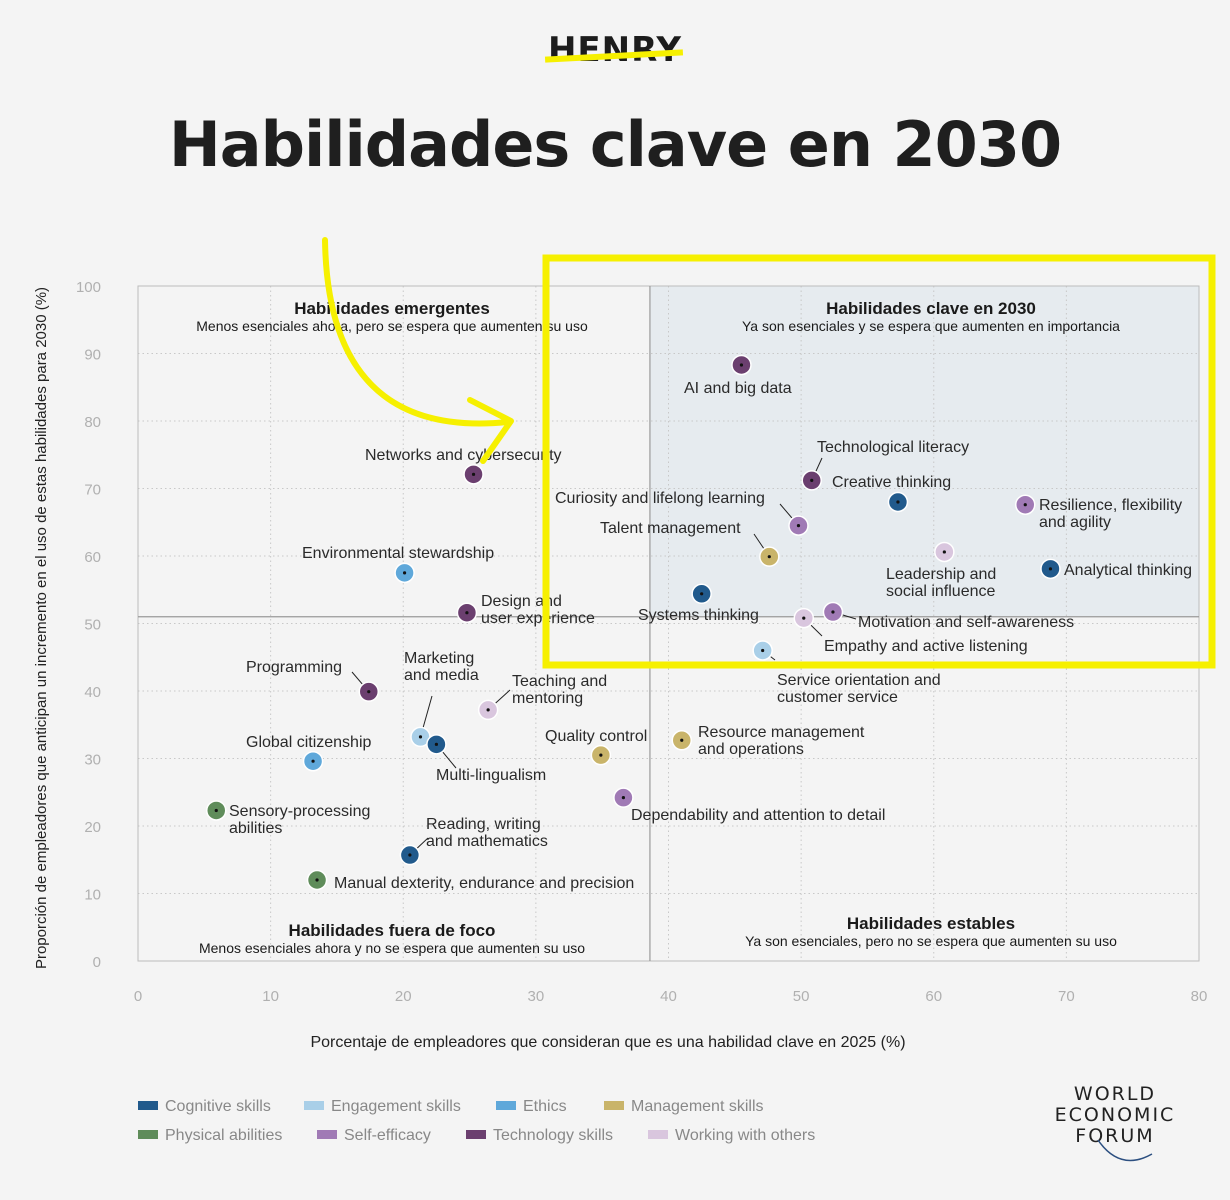  Describe the element at coordinates (1115, 1094) in the screenshot. I see `wef-logo-line: WORLD` at that location.